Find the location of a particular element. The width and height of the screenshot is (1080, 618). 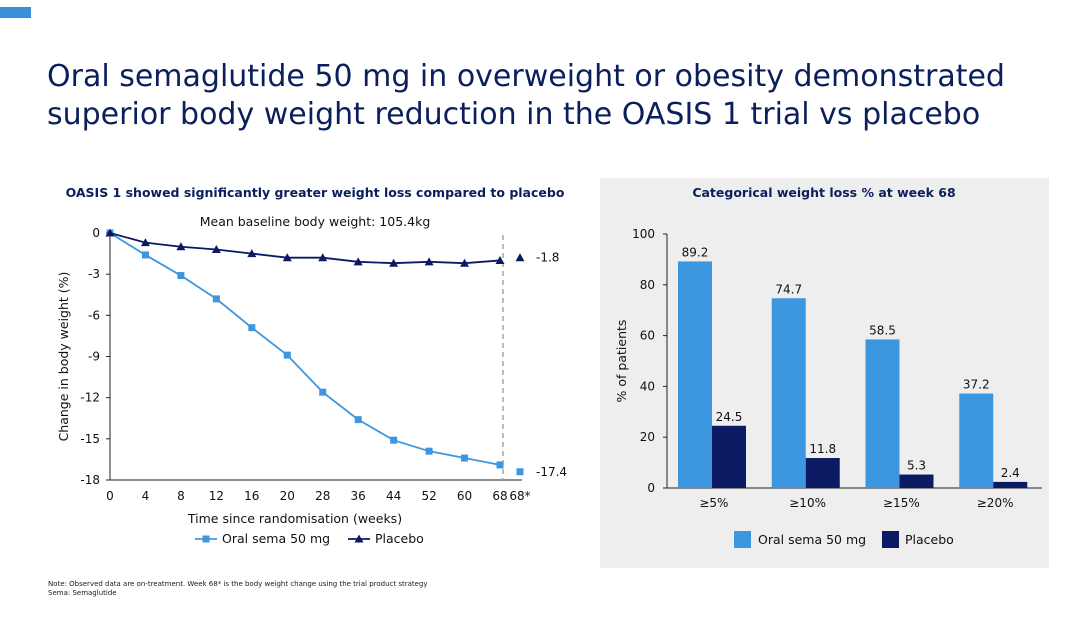

line-chart-x-tick-label: 12 is located at coordinates (216, 496).